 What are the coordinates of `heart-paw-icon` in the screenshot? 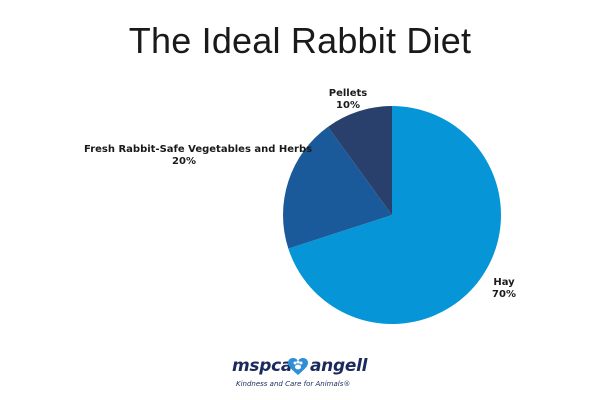 It's located at (298, 366).